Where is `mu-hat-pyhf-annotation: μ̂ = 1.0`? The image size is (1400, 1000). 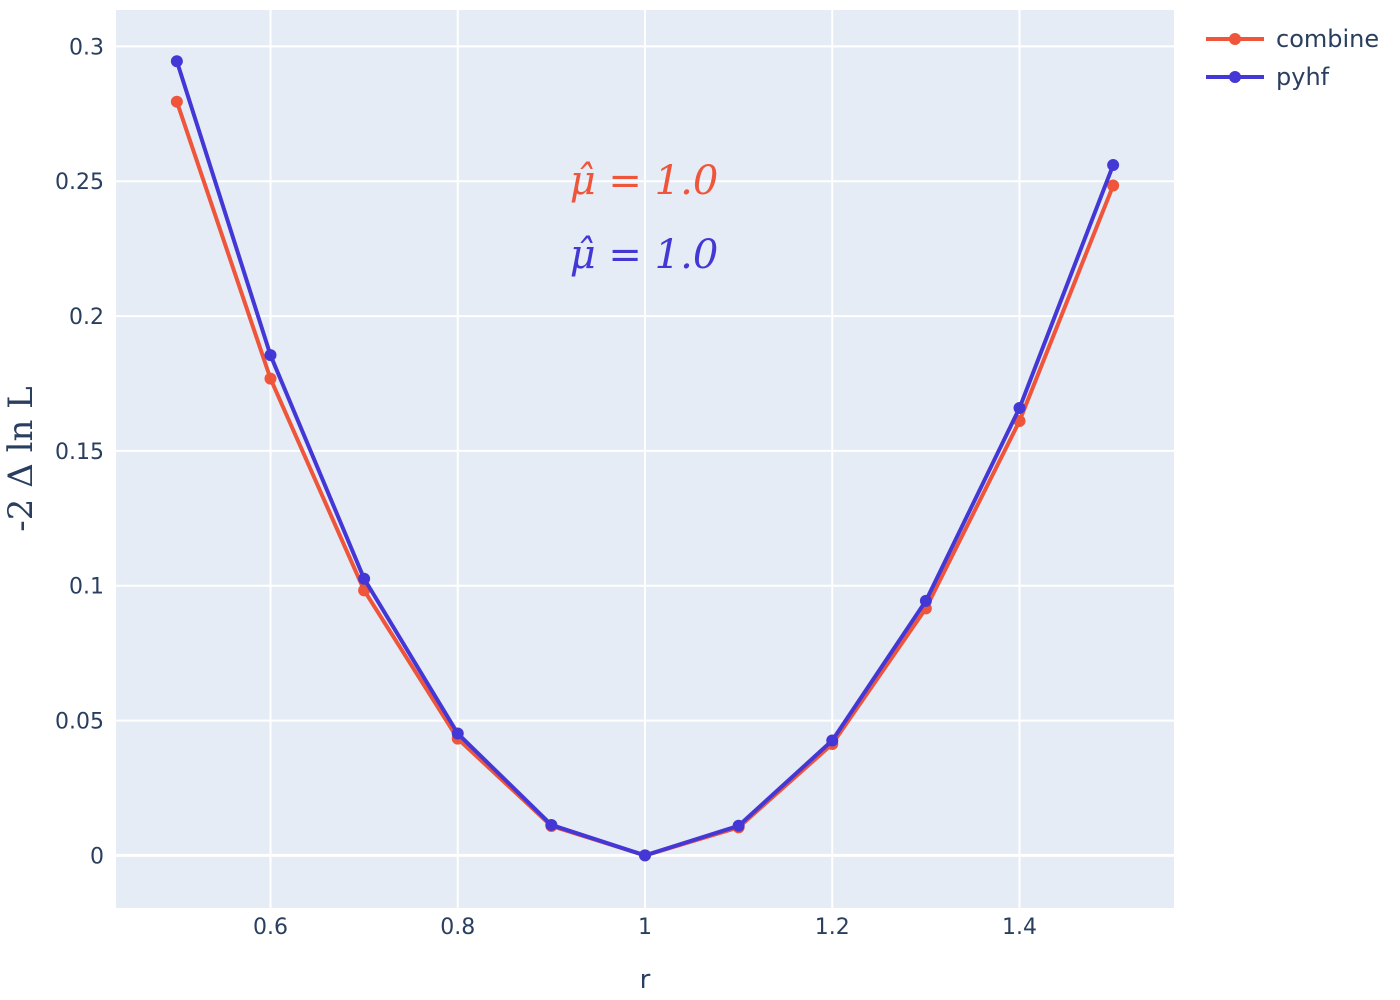
mu-hat-pyhf-annotation: μ̂ = 1.0 is located at coordinates (644, 255).